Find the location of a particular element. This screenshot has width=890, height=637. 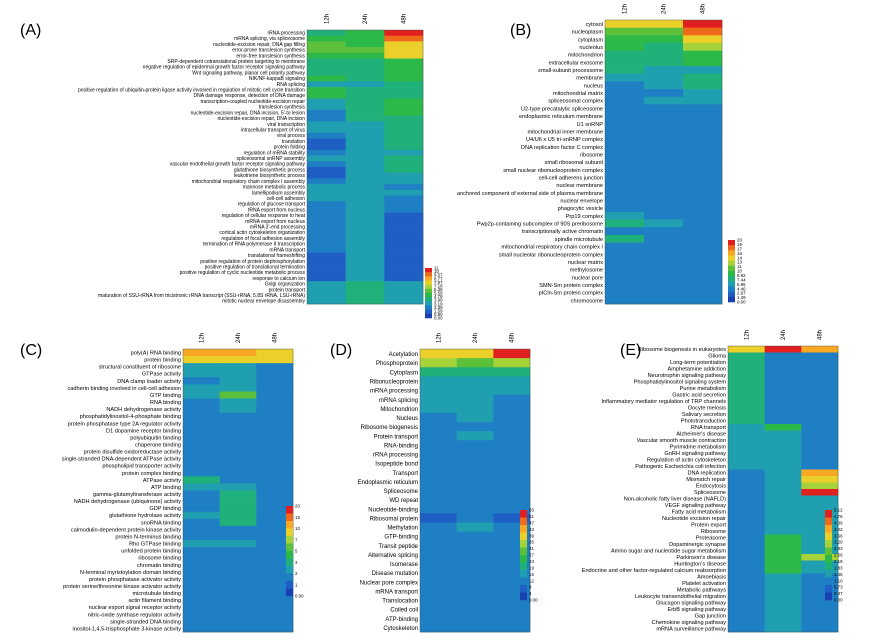

row-label: Pyrimidine metabolism is located at coordinates (698, 448).